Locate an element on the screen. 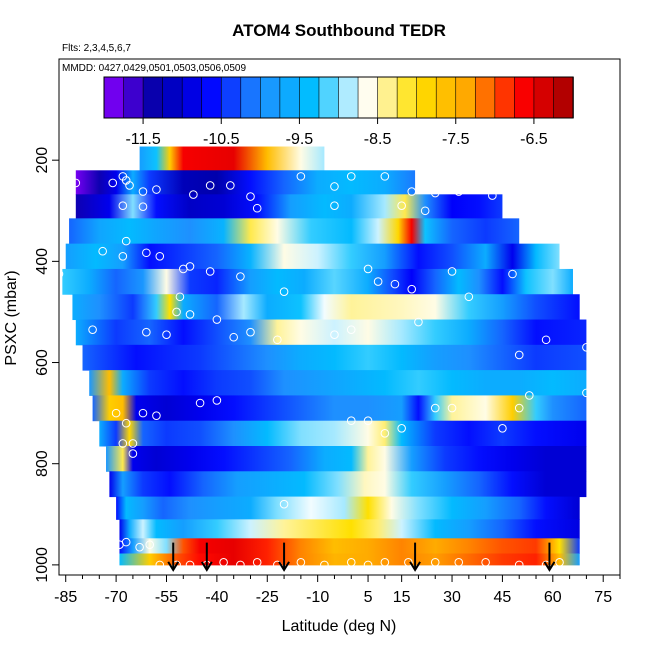 The image size is (650, 650). y-tick-label: 200 is located at coordinates (42, 160).